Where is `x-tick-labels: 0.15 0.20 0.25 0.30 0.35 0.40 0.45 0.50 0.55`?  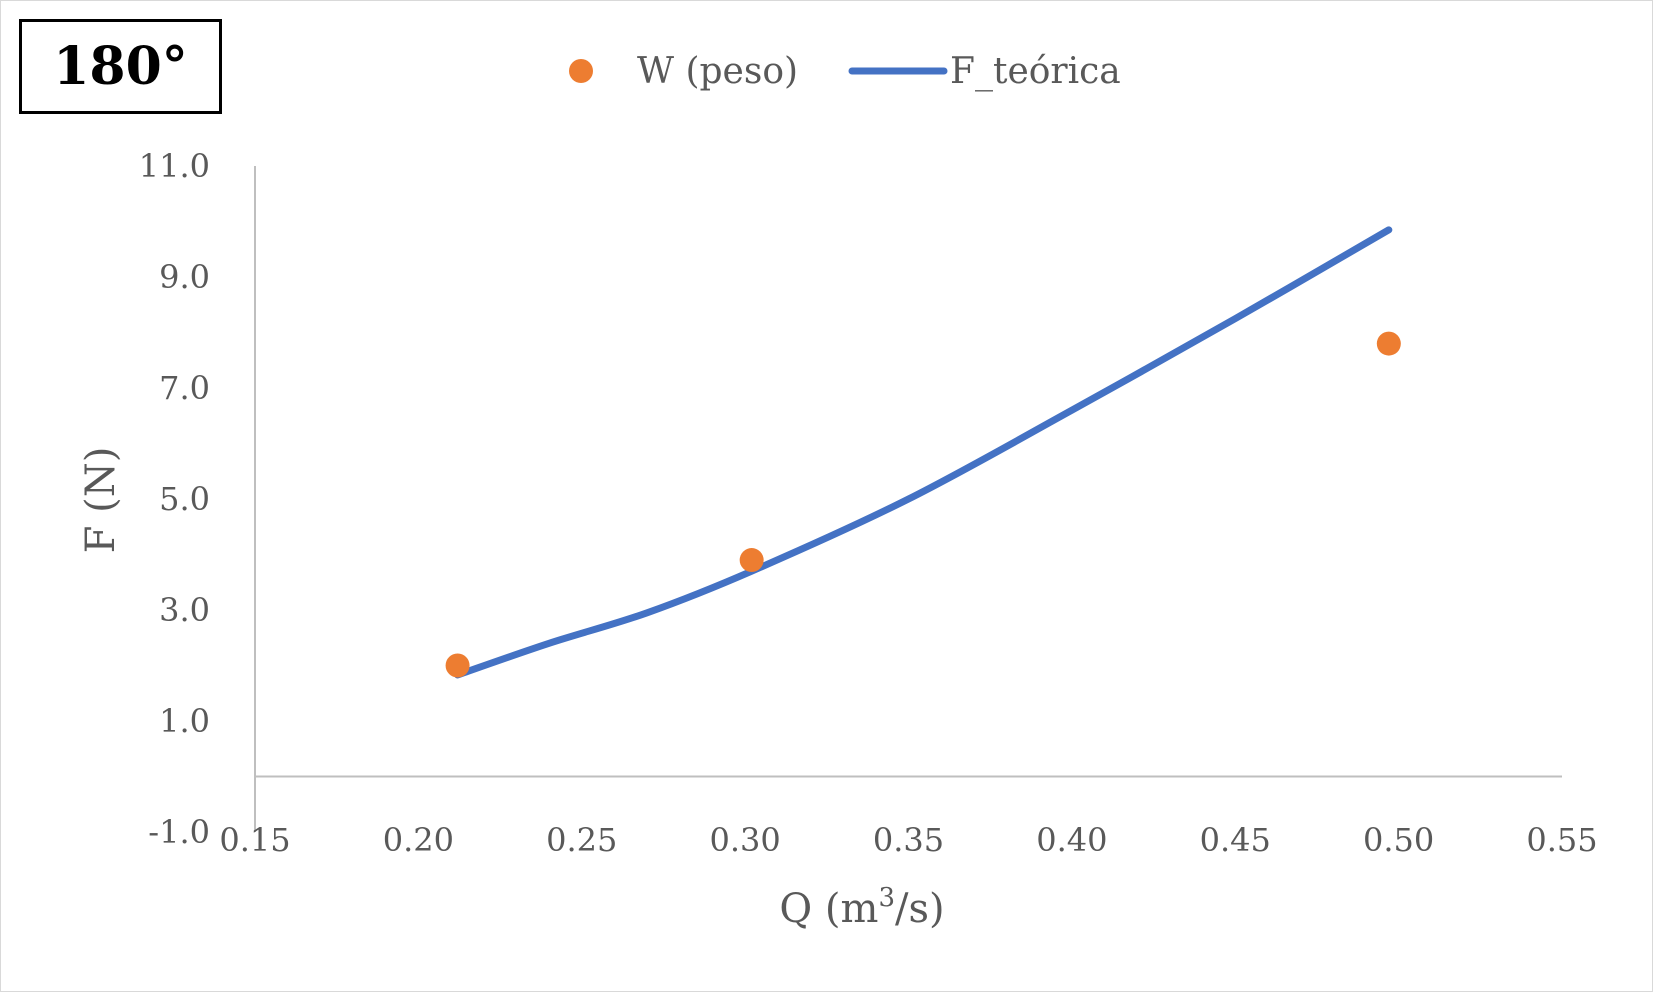 x-tick-labels: 0.15 0.20 0.25 0.30 0.35 0.40 0.45 0.50 0.55 is located at coordinates (908, 840).